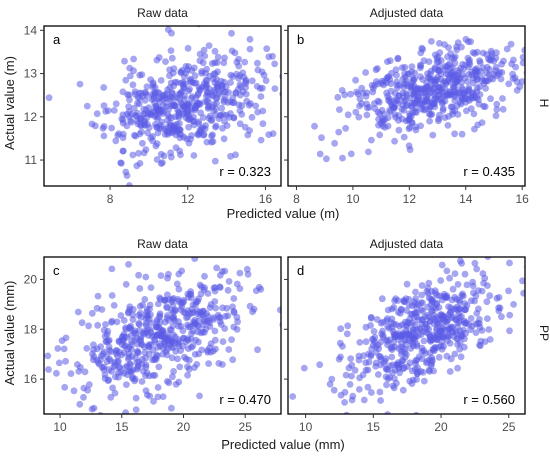 The height and width of the screenshot is (458, 550). What do you see at coordinates (283, 444) in the screenshot?
I see `x-axis-title-bottom: Predicted value (mm)` at bounding box center [283, 444].